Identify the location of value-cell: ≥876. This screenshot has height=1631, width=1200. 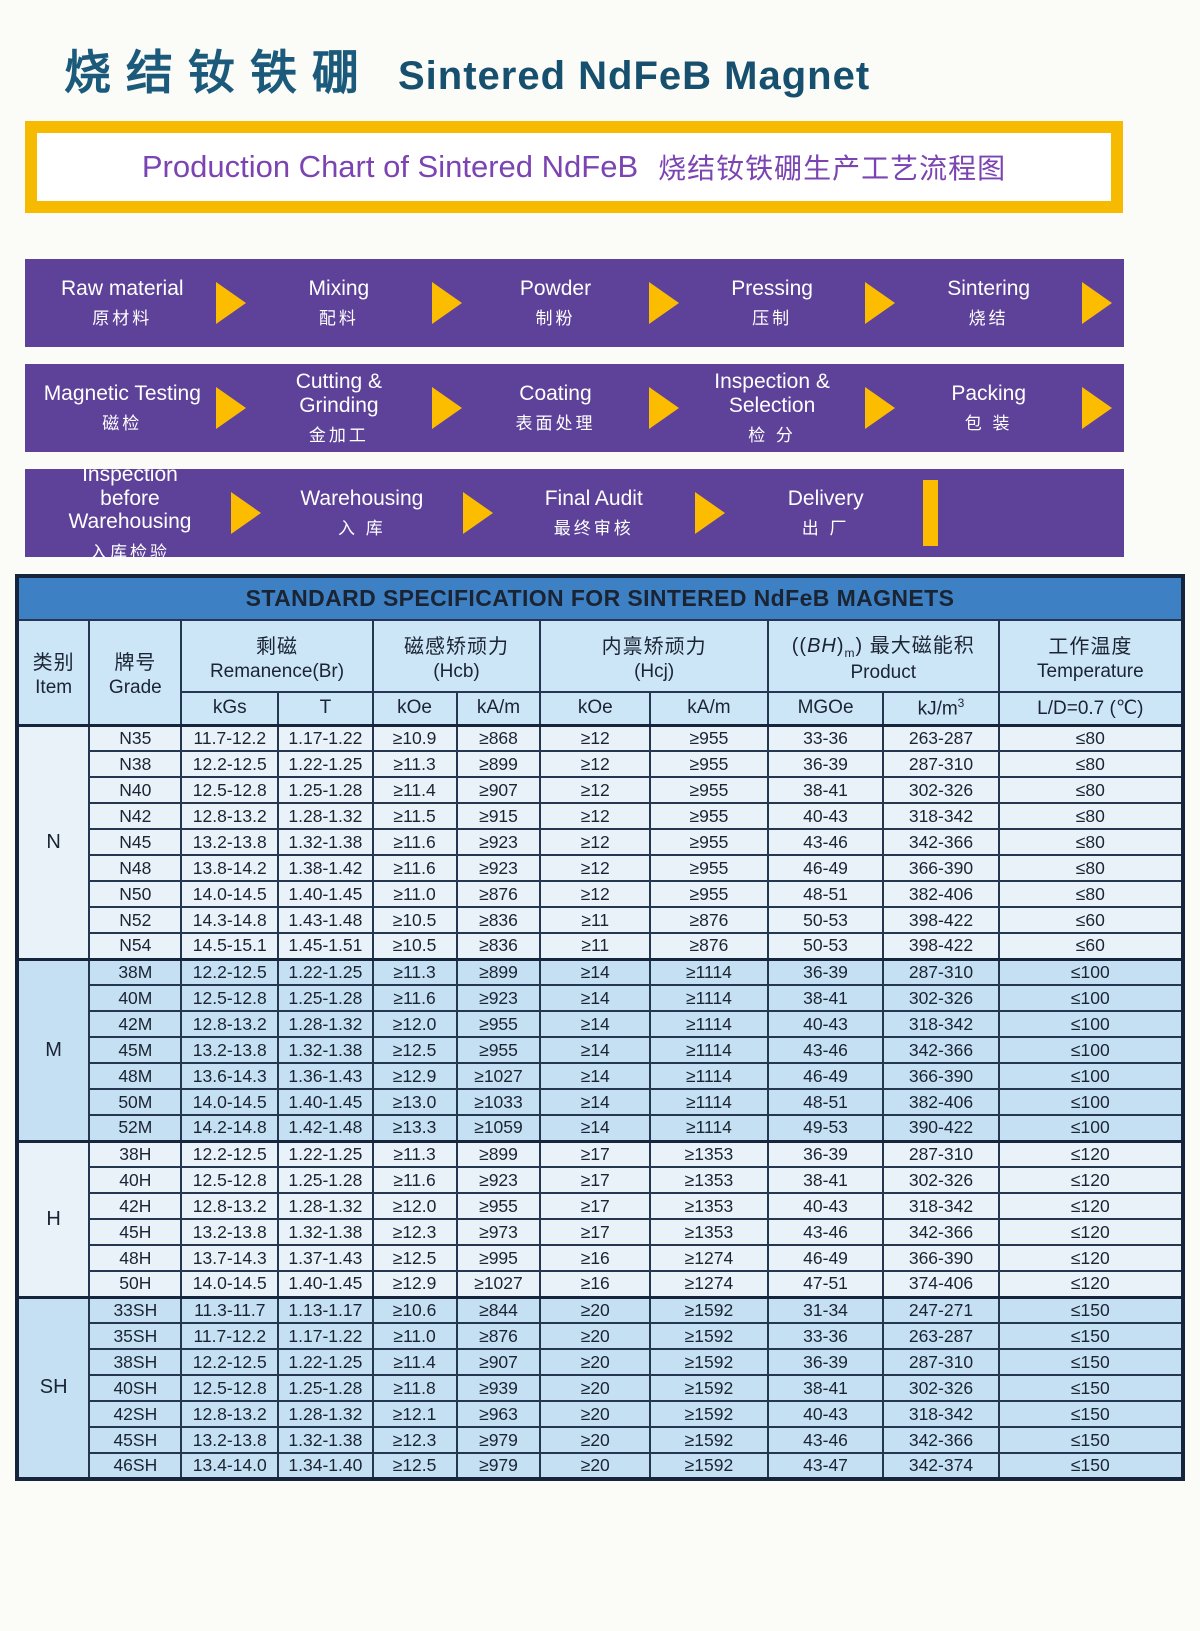
(709, 920).